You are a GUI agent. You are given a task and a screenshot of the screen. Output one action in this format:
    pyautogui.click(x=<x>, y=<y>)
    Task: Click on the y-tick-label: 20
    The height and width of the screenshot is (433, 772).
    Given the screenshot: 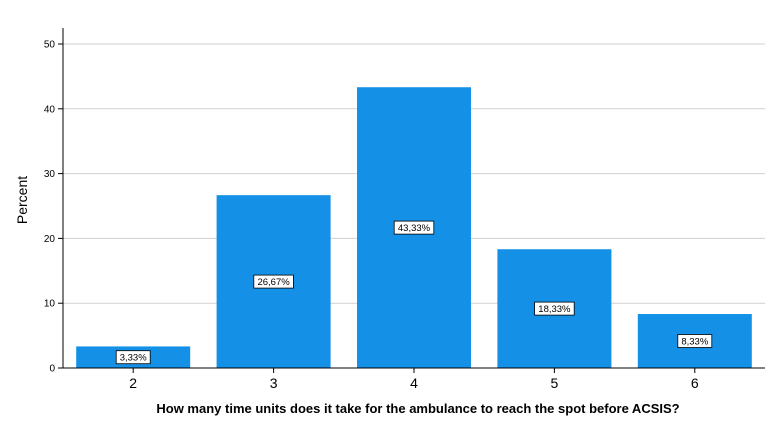 What is the action you would take?
    pyautogui.click(x=50, y=239)
    